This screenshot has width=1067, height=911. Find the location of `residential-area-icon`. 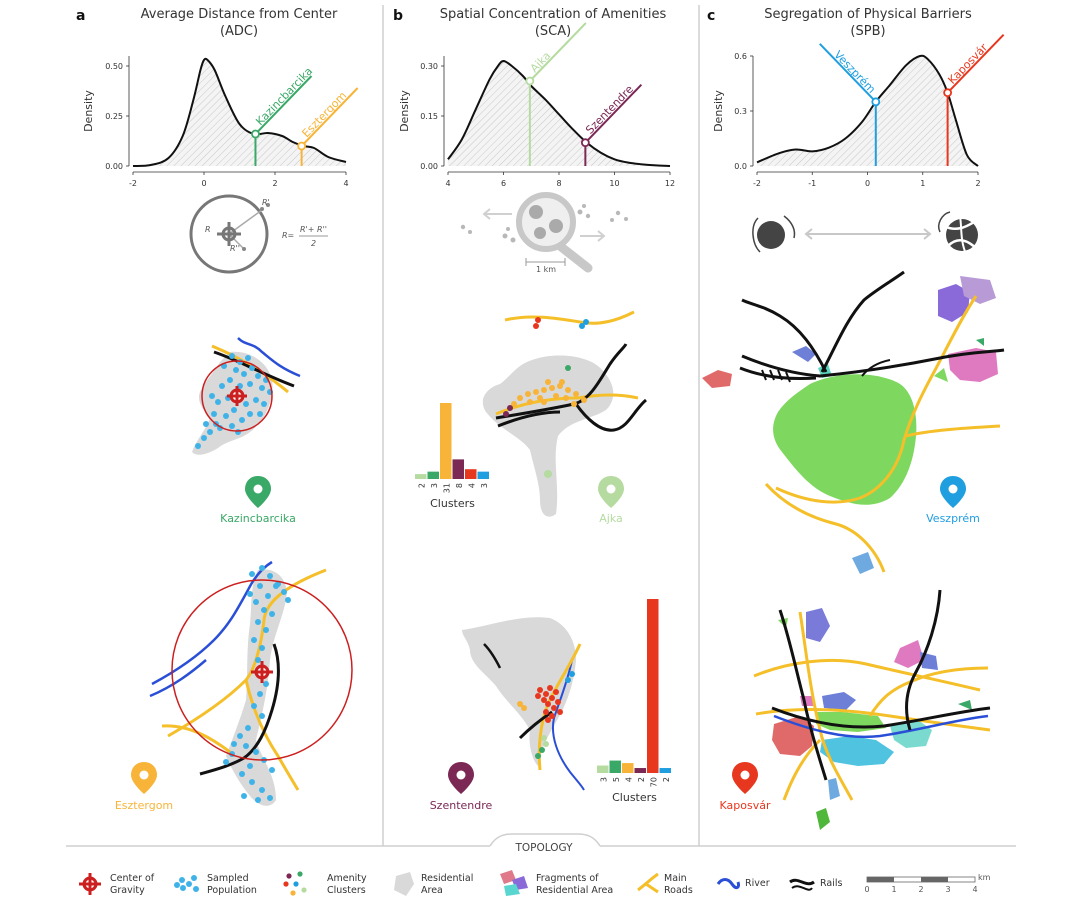

residential-area-icon is located at coordinates (404, 884).